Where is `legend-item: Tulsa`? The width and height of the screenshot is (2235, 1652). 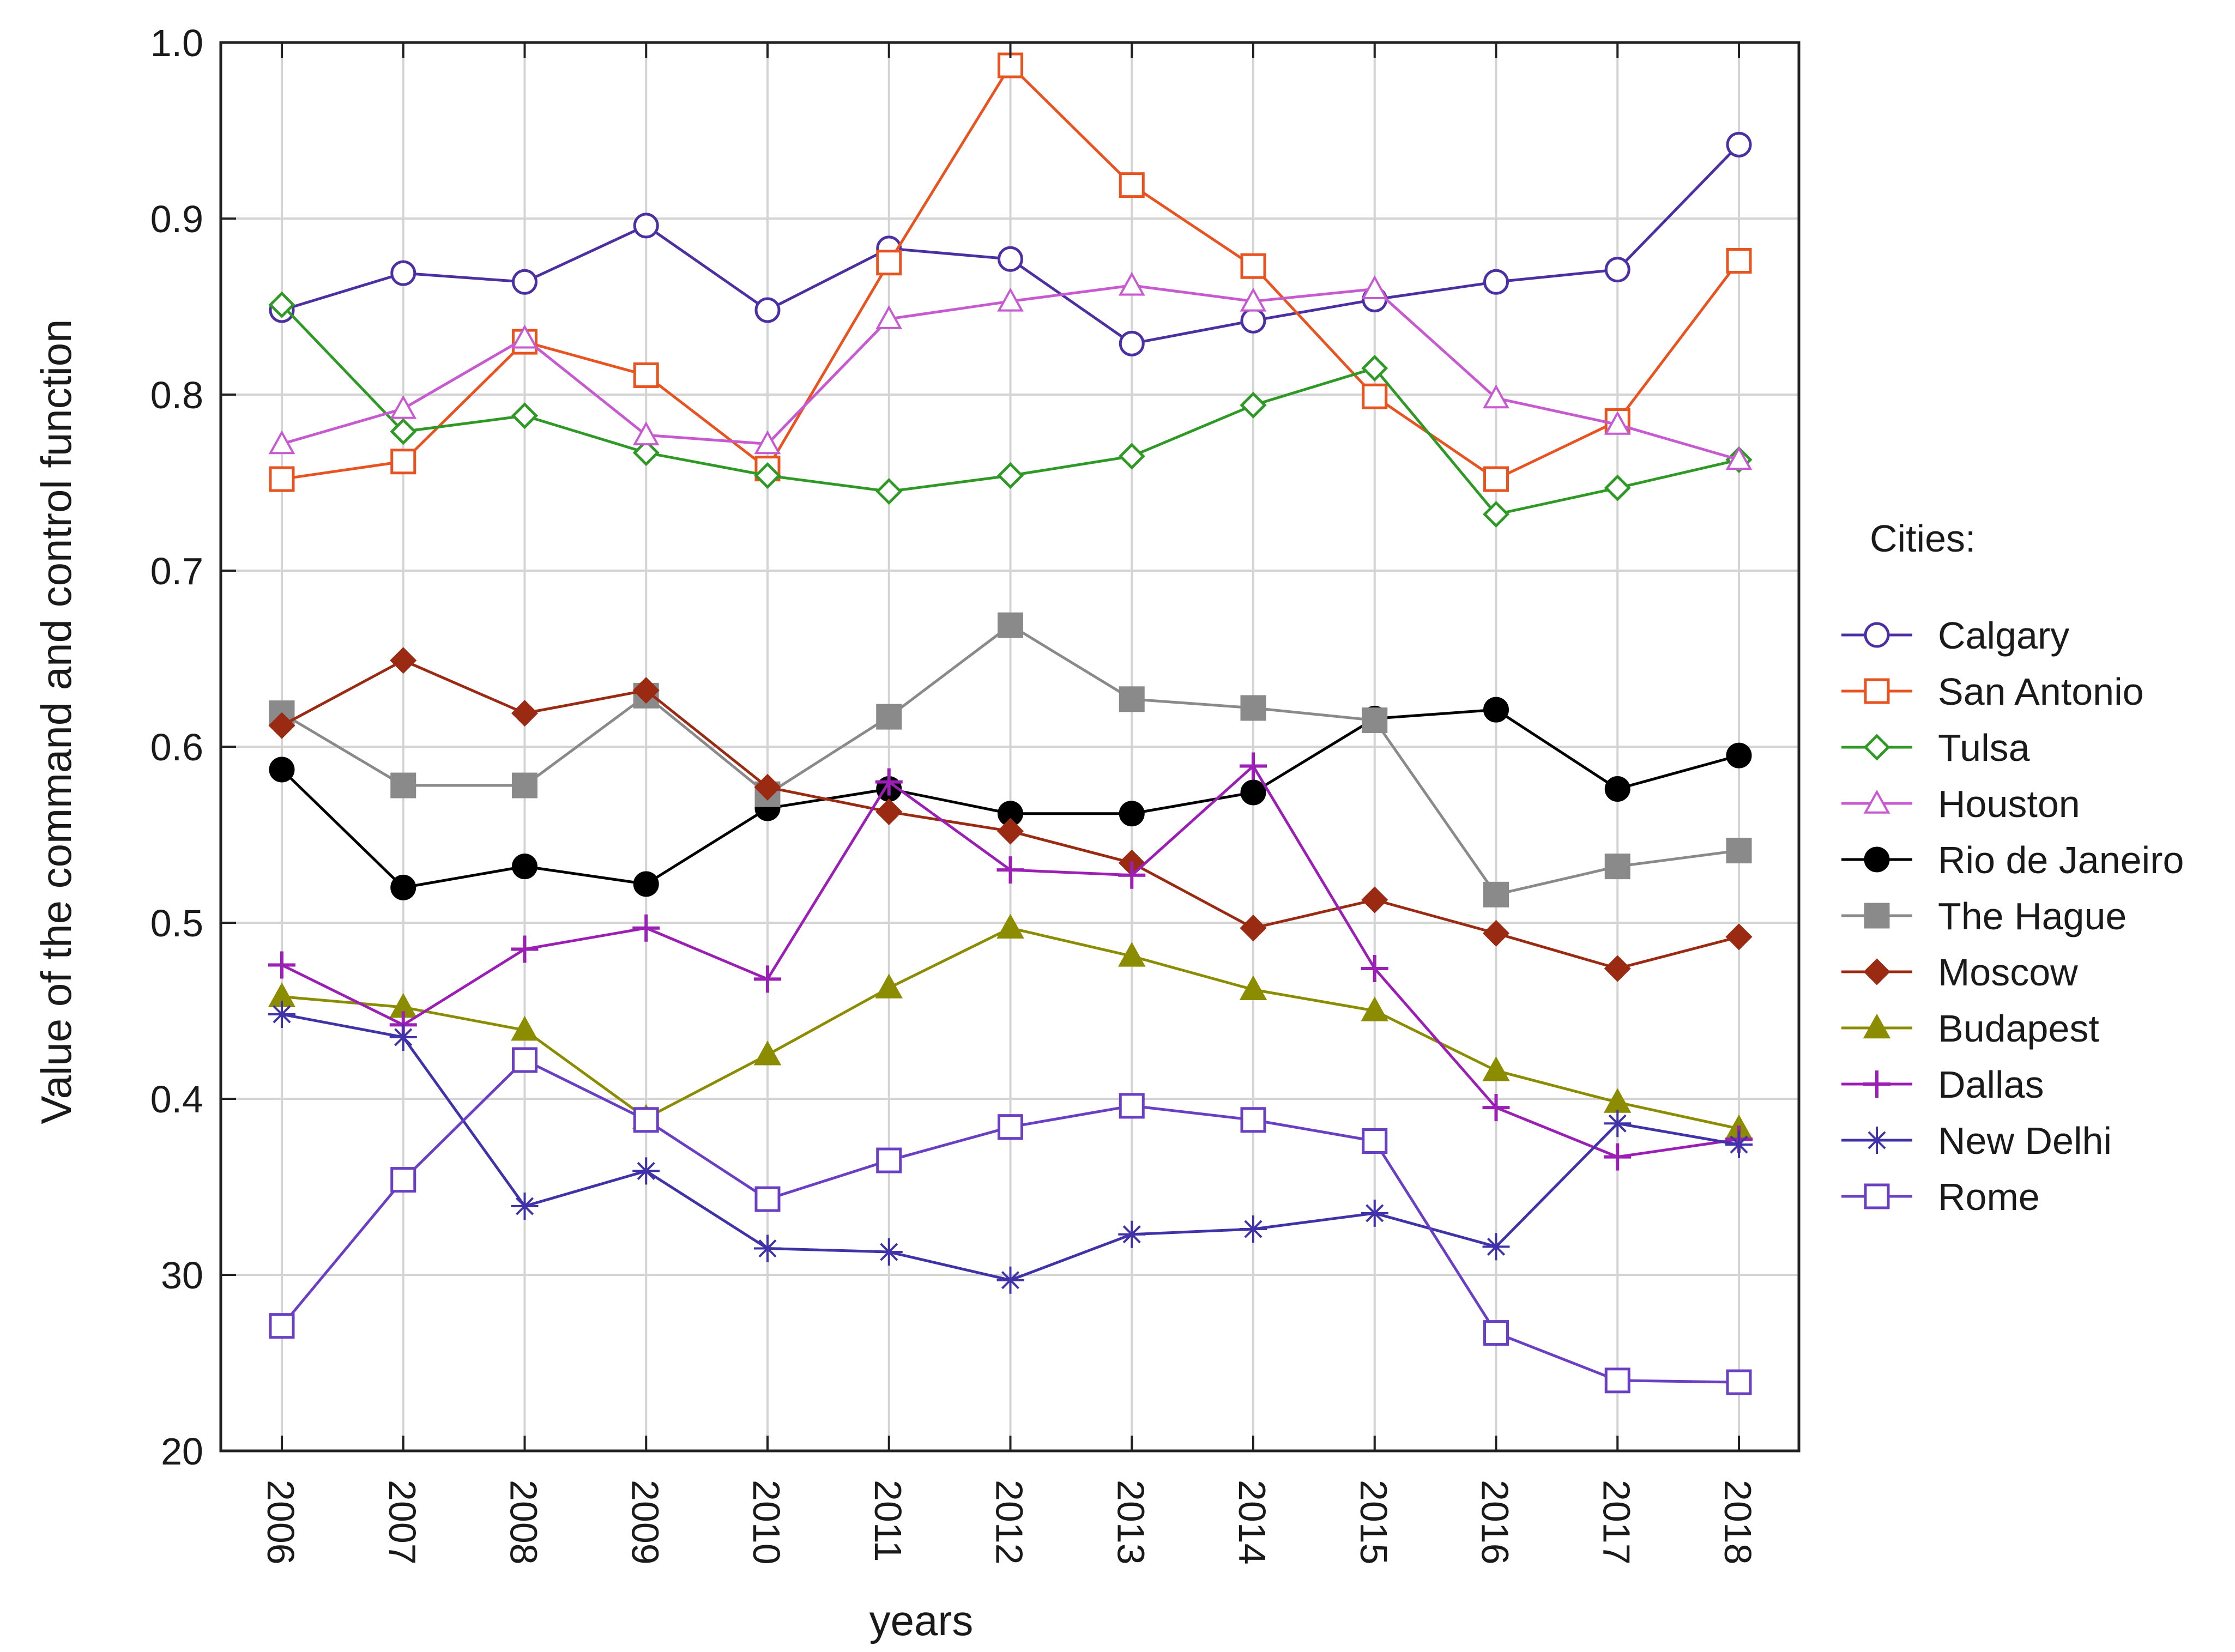
legend-item: Tulsa is located at coordinates (1936, 748).